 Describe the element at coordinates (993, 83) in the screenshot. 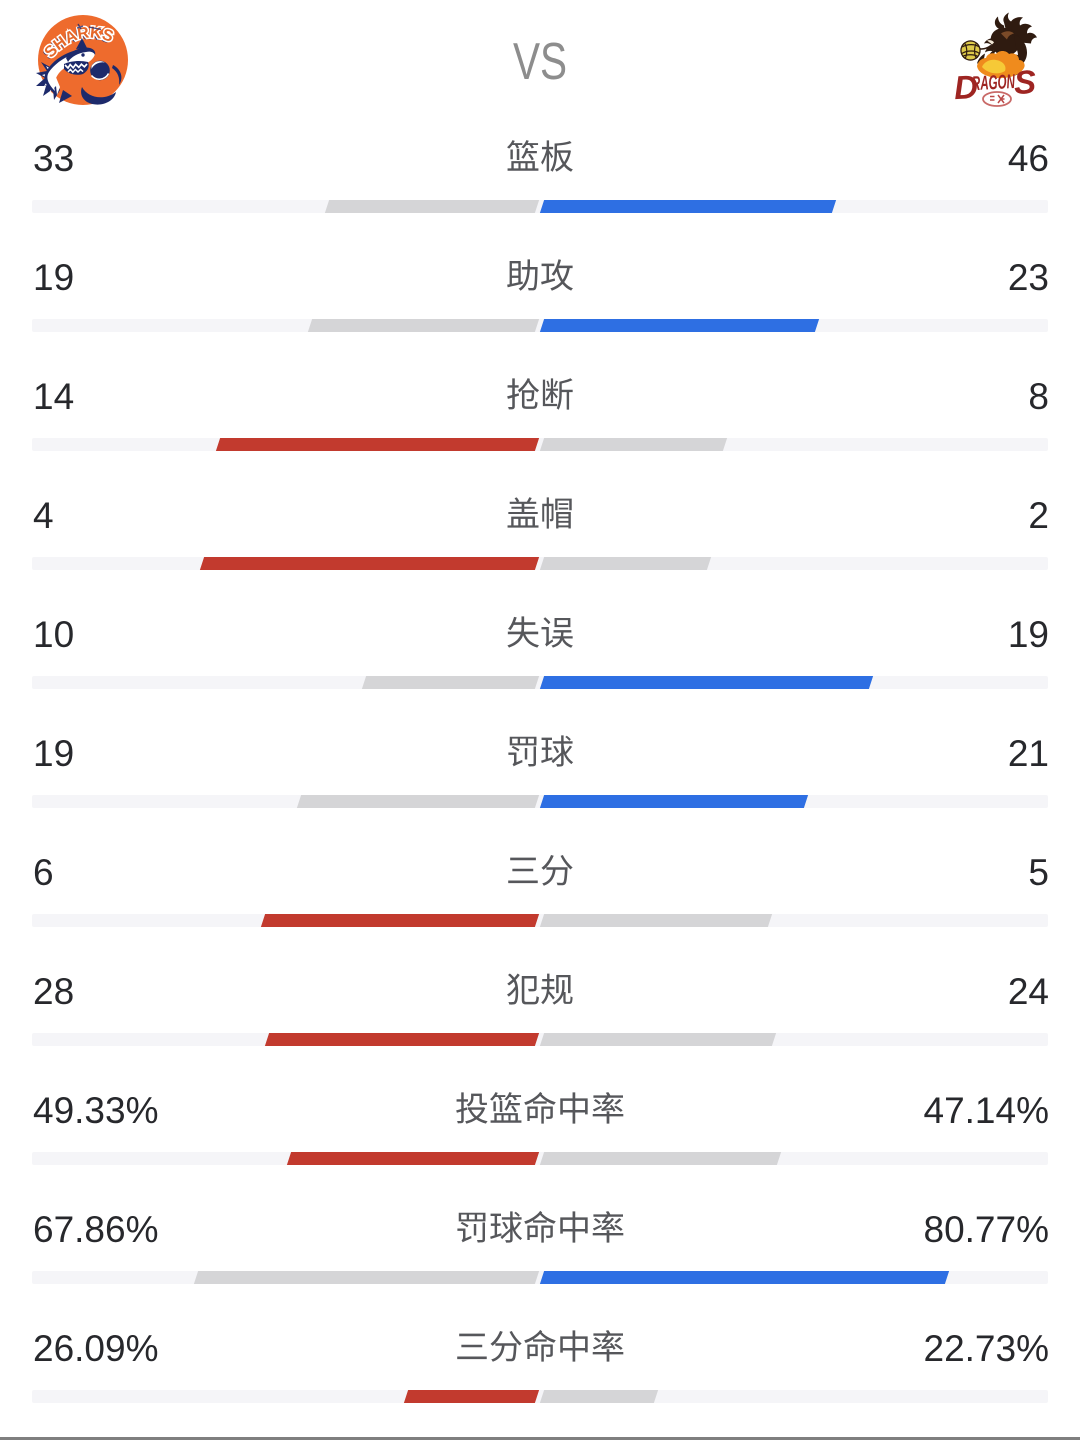

I see `svg-text: RAGON` at that location.